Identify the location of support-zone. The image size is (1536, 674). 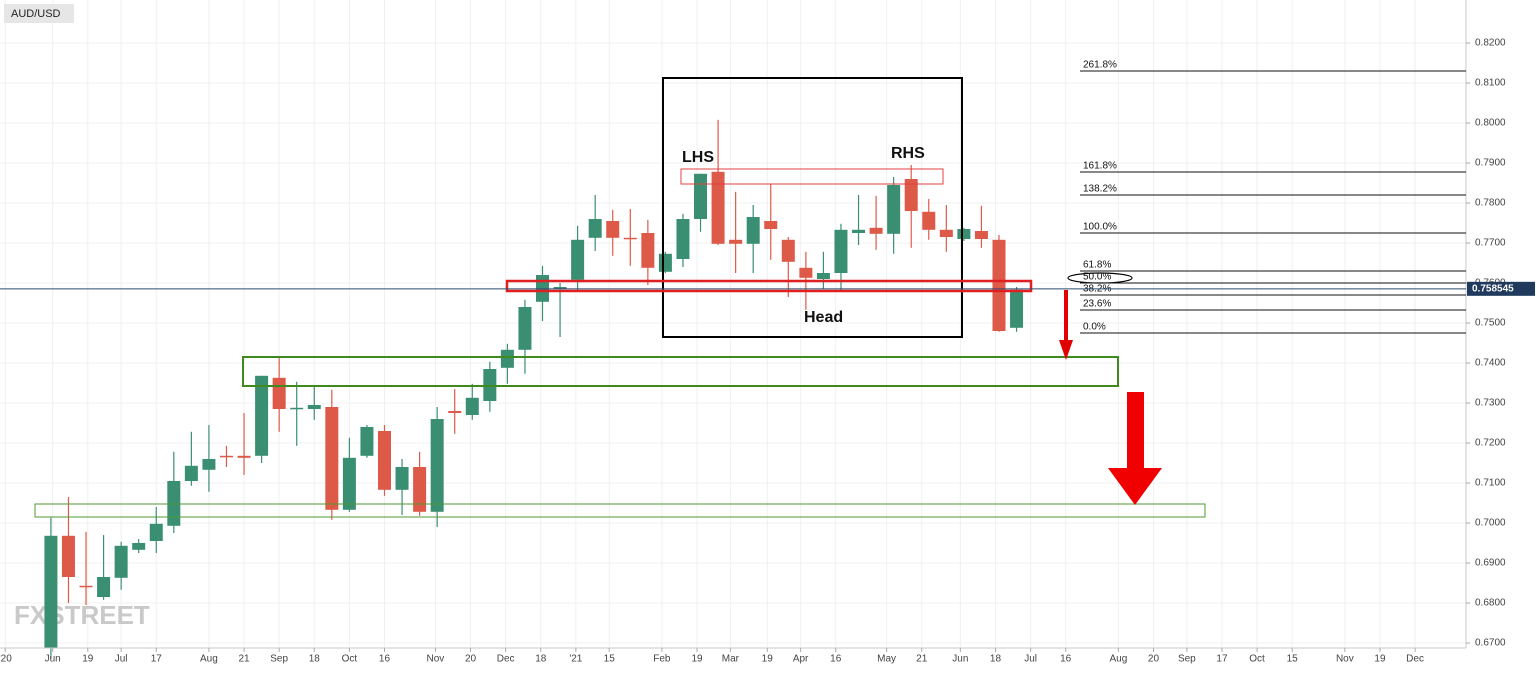
(680, 371).